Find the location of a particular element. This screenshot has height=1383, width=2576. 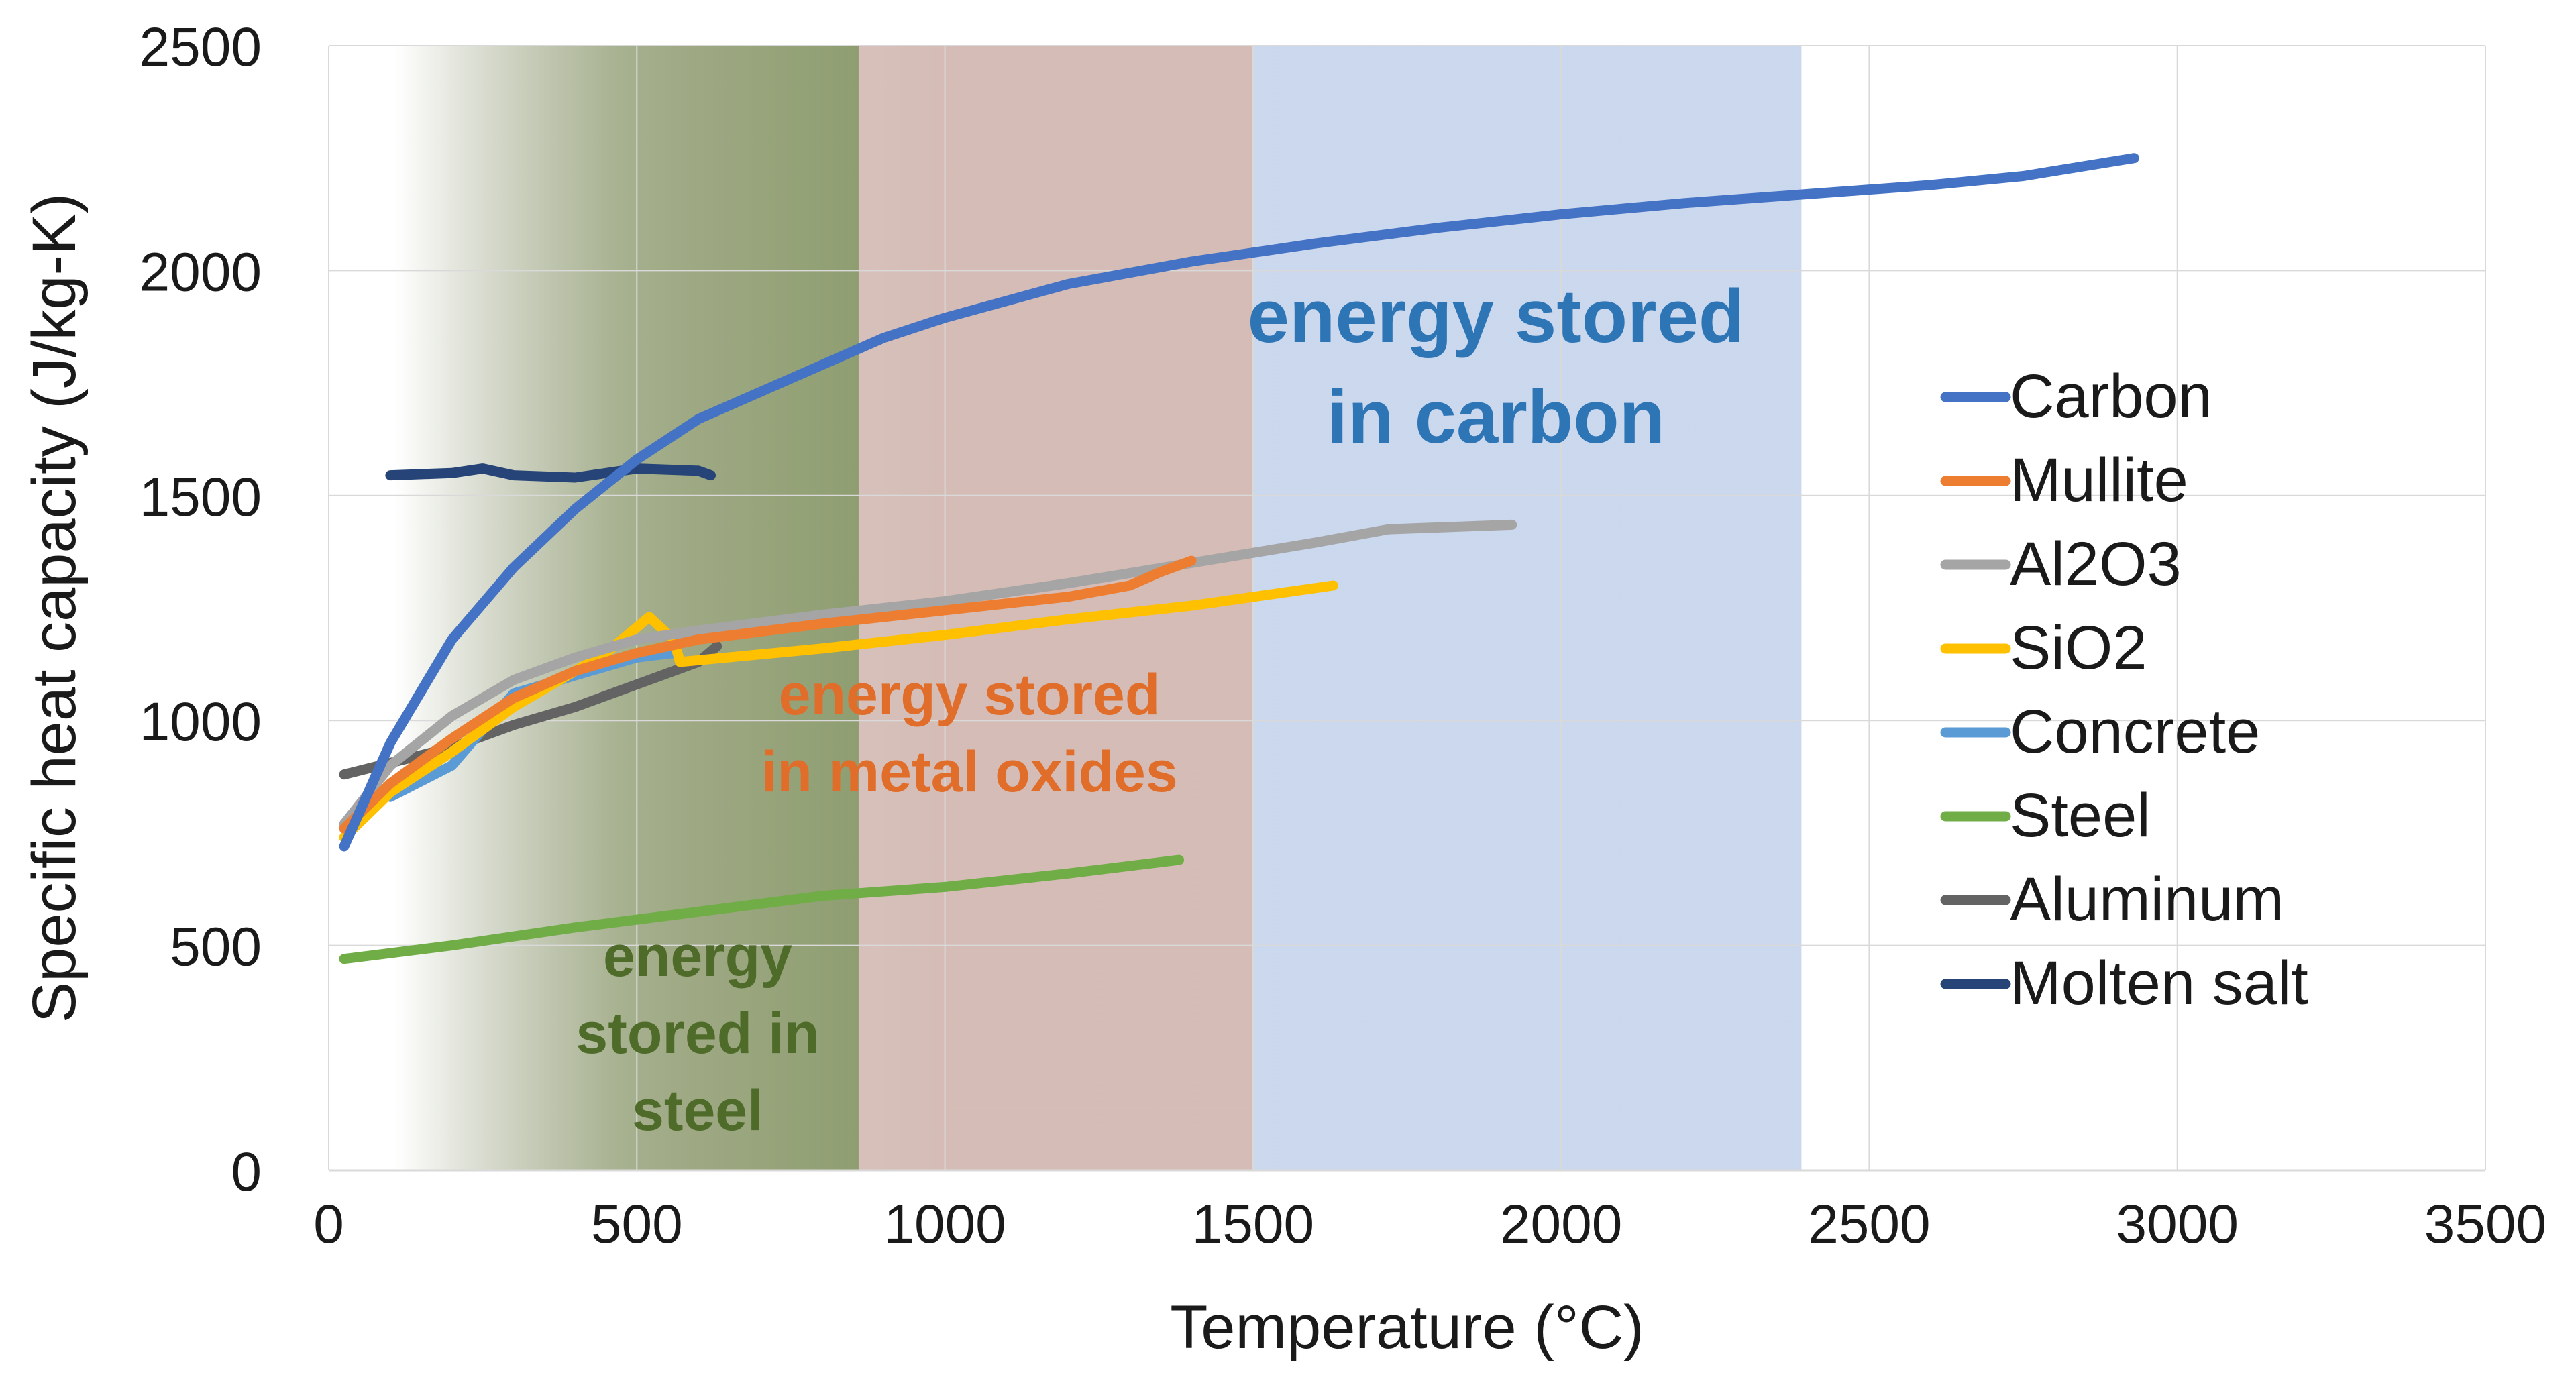

x-tick-label: 3500 is located at coordinates (2485, 1224).